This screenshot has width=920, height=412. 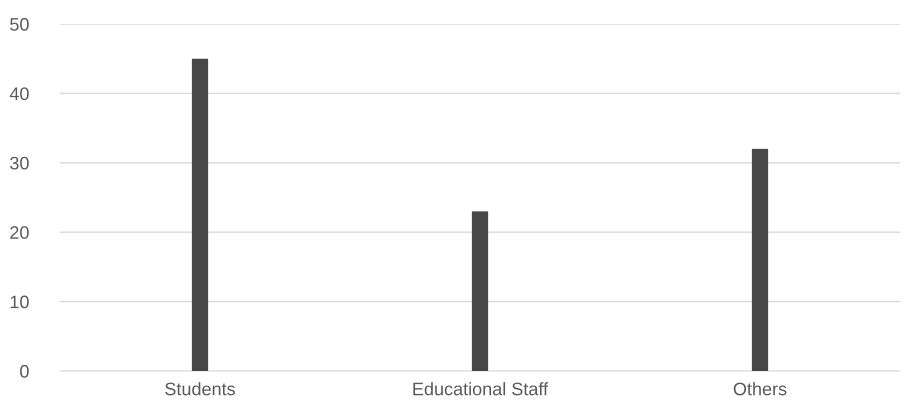 I want to click on y-tick-label: 10, so click(x=19, y=302).